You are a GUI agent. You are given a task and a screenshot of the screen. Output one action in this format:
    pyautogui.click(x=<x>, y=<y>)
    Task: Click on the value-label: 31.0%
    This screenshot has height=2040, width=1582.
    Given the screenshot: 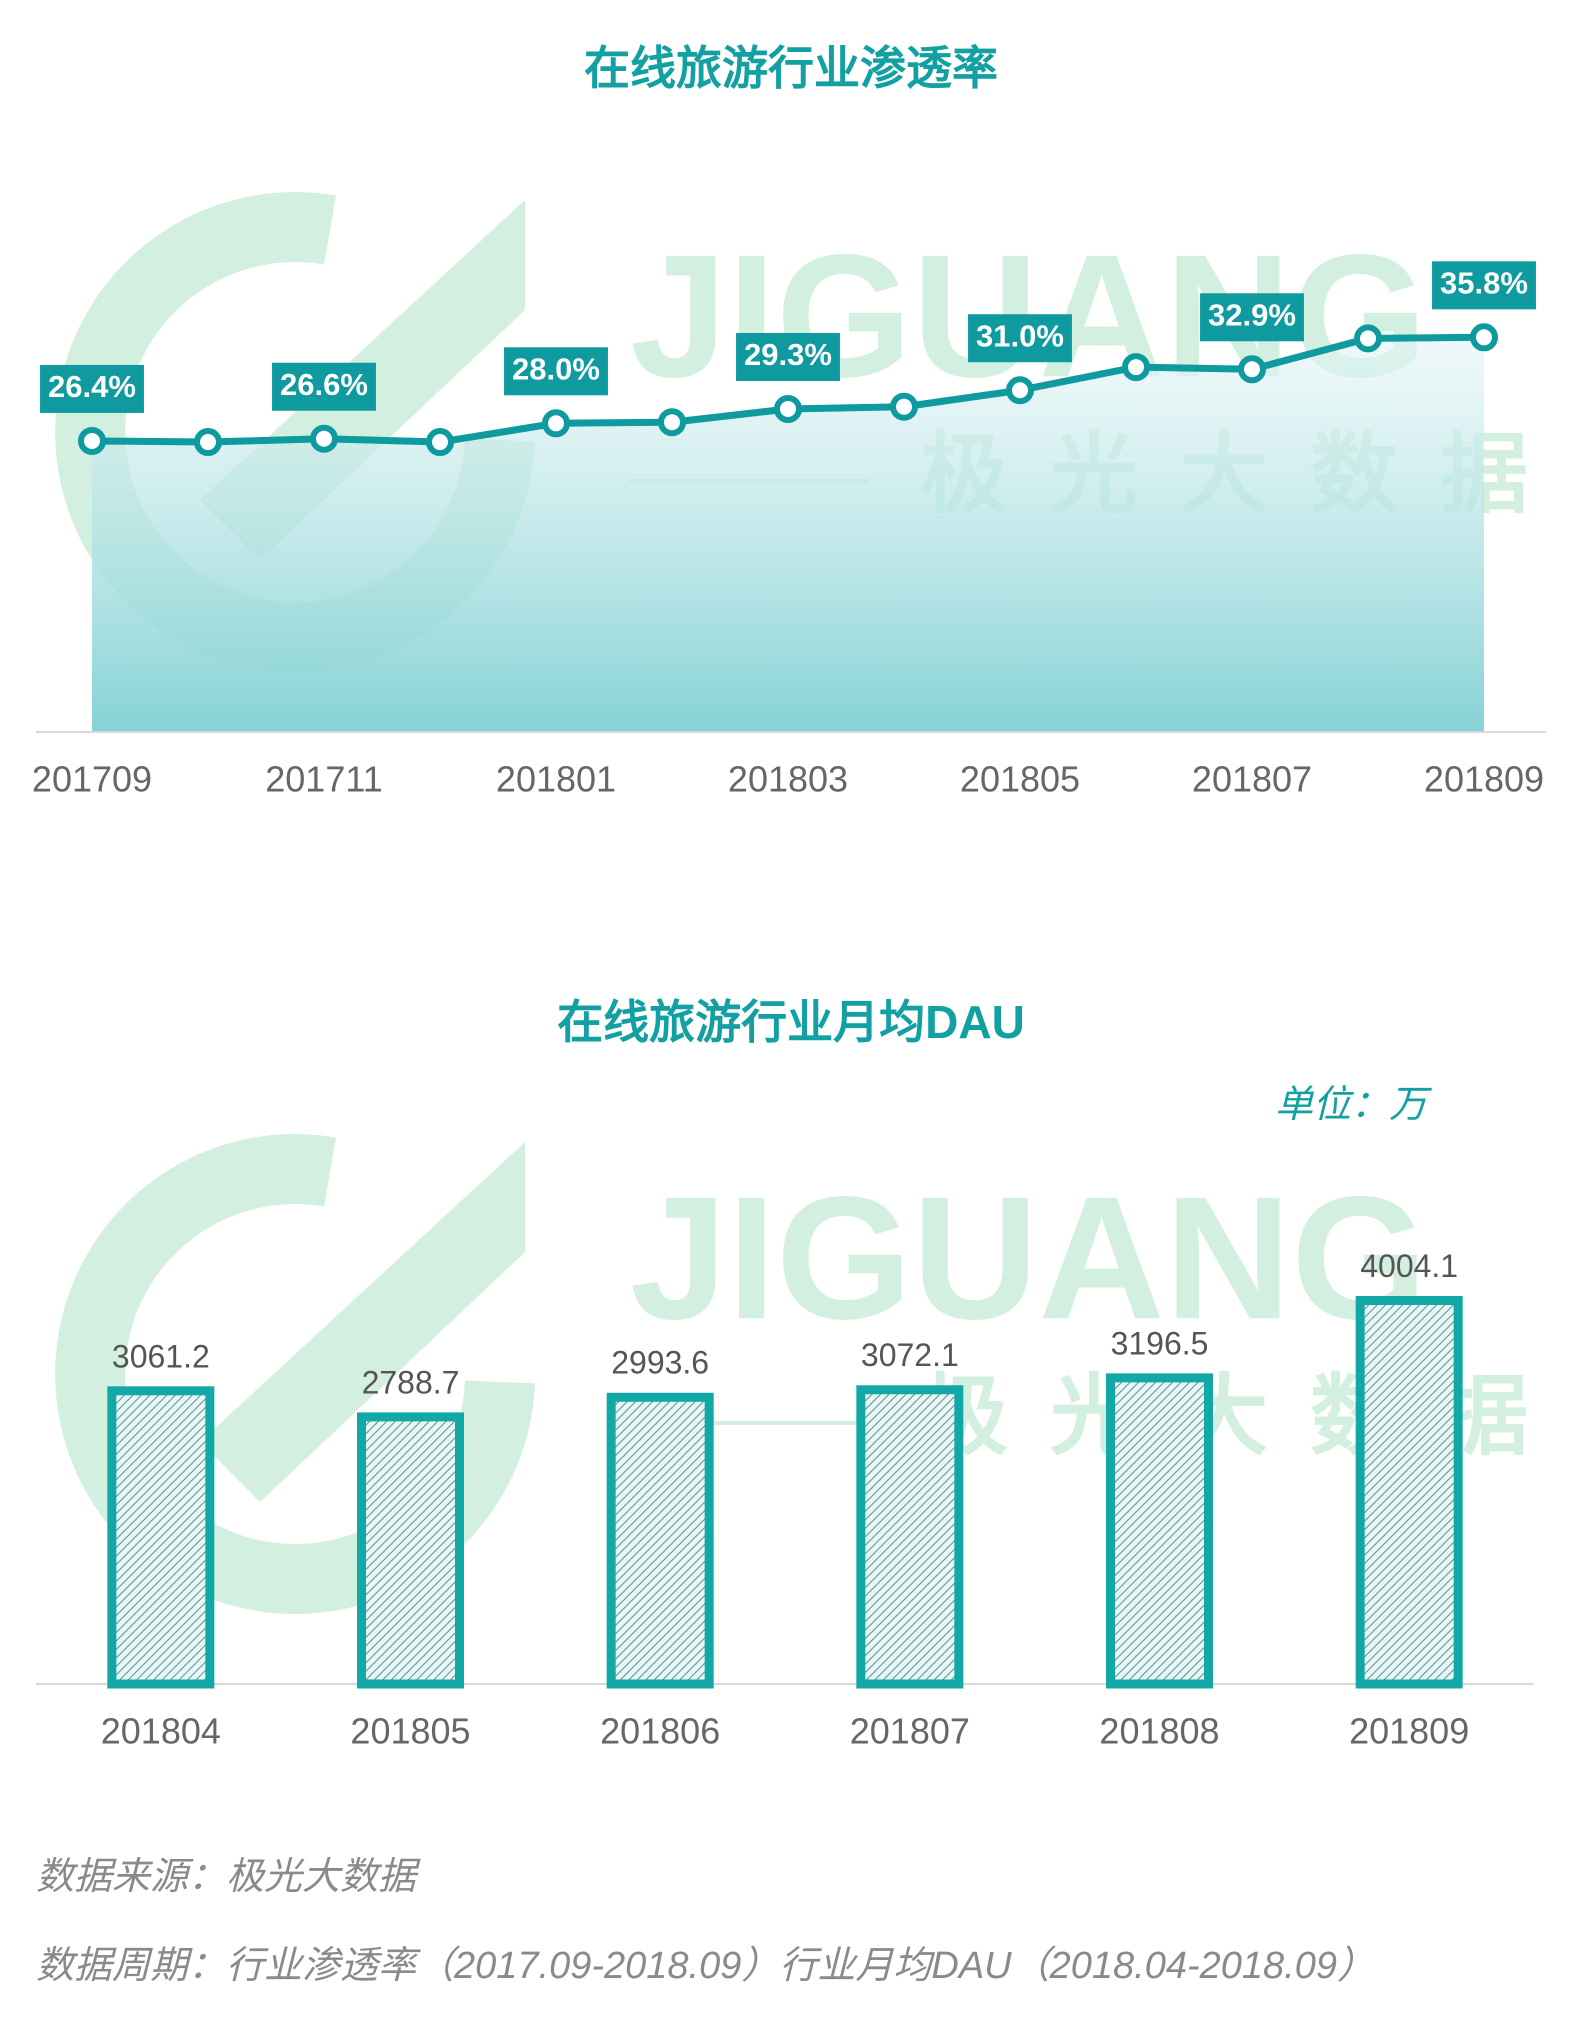 What is the action you would take?
    pyautogui.click(x=1020, y=335)
    